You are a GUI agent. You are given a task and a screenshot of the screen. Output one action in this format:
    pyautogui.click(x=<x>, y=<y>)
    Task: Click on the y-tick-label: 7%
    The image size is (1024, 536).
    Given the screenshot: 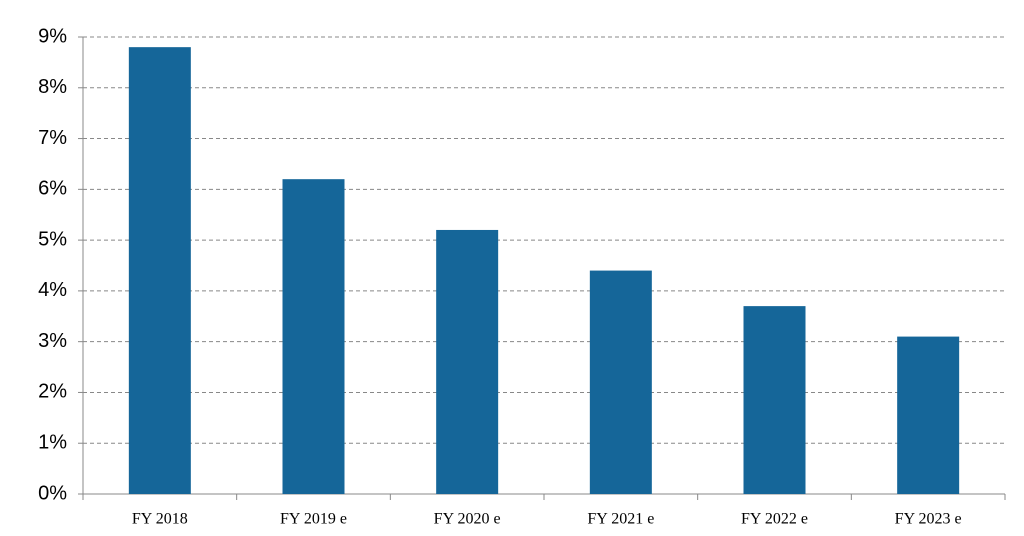 What is the action you would take?
    pyautogui.click(x=52, y=138)
    